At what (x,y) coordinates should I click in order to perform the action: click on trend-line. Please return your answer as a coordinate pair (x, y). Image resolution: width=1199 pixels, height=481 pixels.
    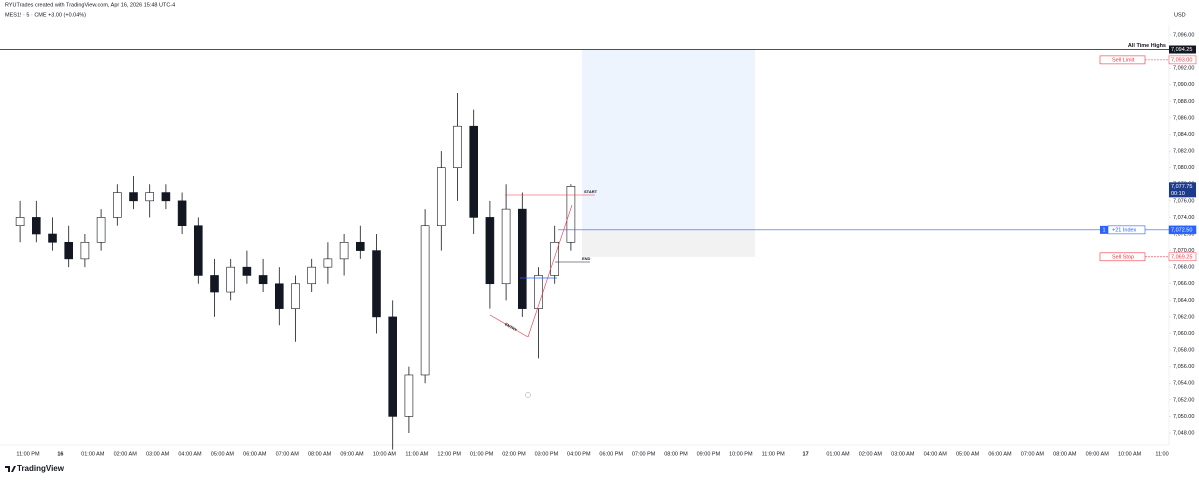
    Looking at the image, I should click on (509, 326).